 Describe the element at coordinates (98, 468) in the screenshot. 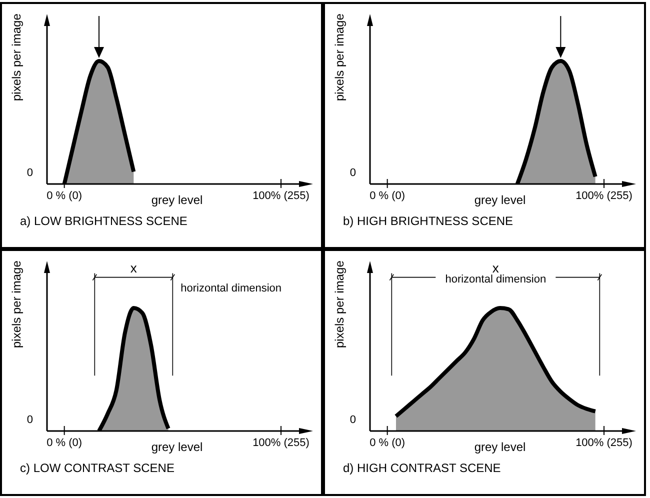

I see `text: c) LOW CONTRAST SCENE` at that location.